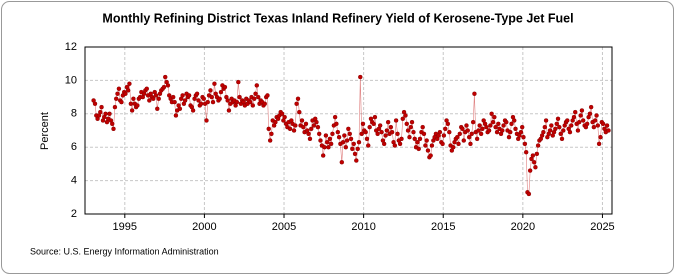 This screenshot has width=675, height=280. I want to click on y-tick-label: 4, so click(74, 181).